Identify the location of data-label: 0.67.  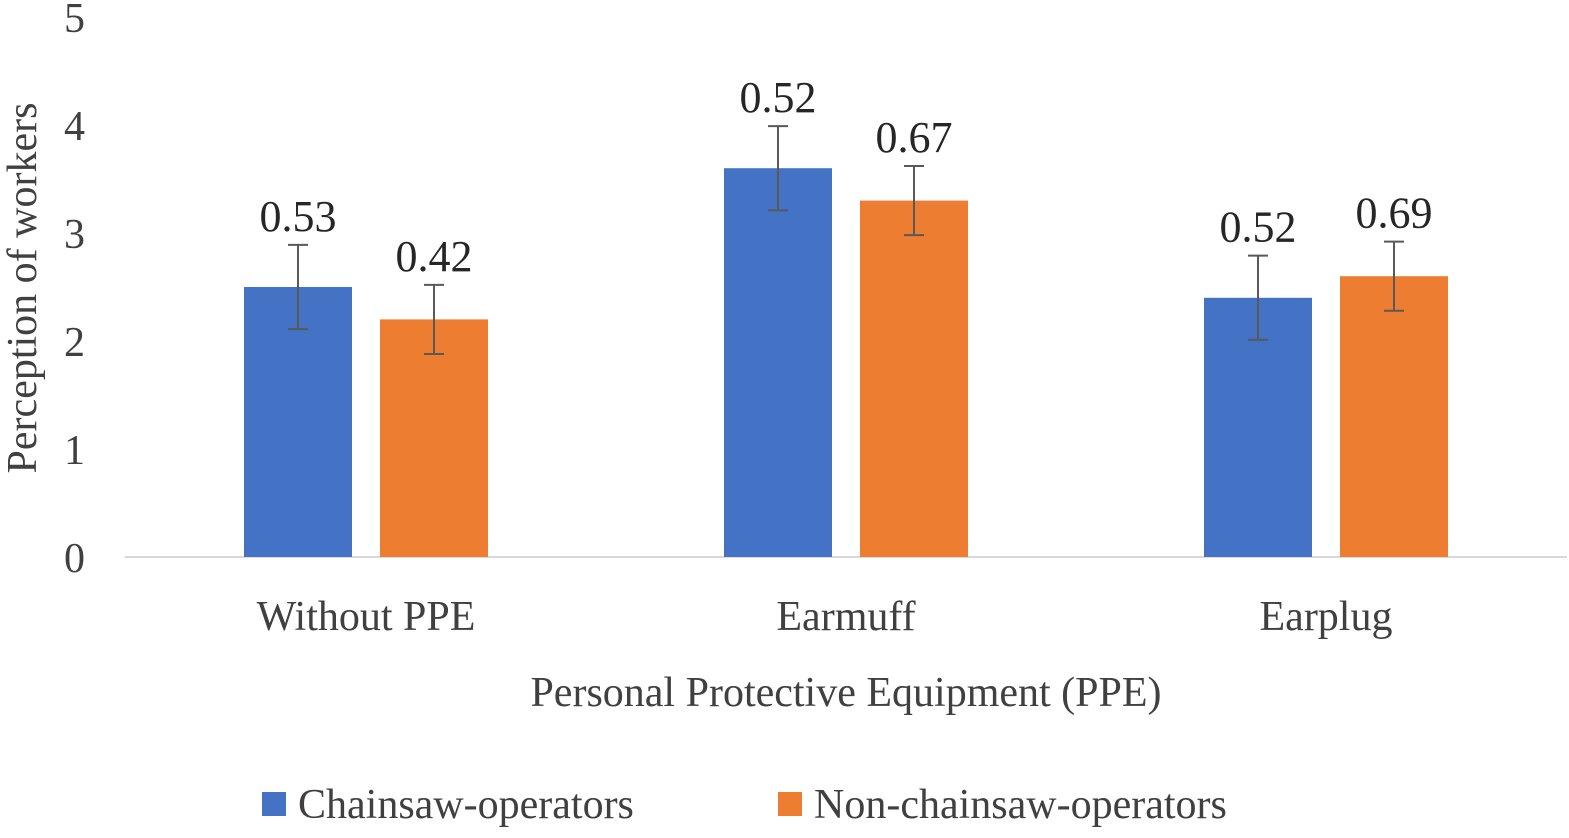
(914, 137).